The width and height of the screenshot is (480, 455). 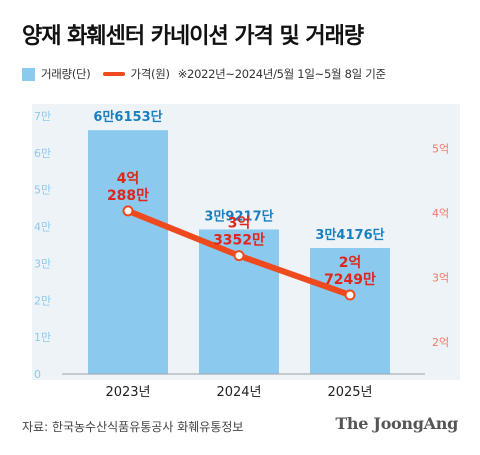 I want to click on legend-note: ※2022년~2024년/5월 1일~5월 8일 기준, so click(x=281, y=74).